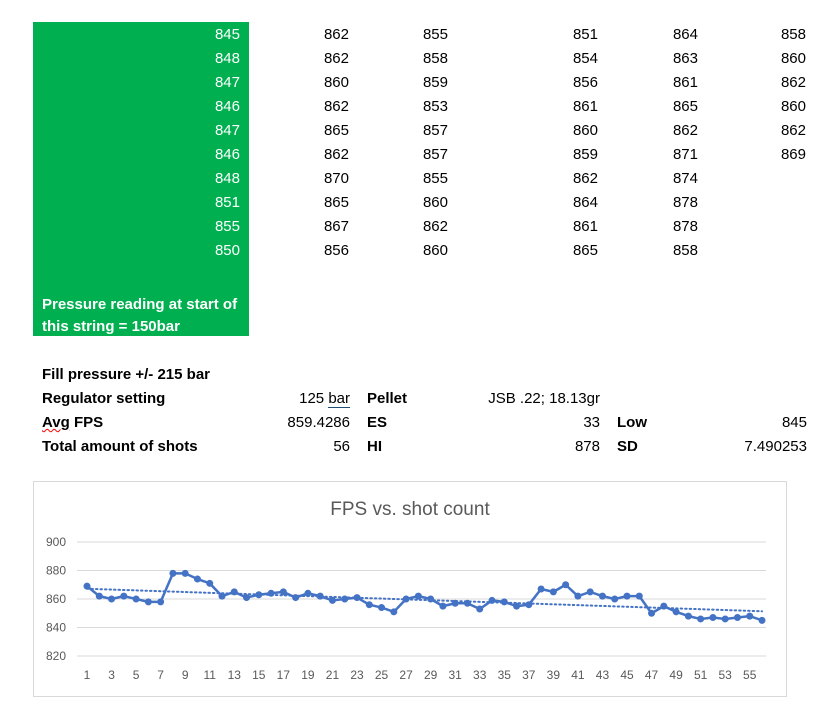 The image size is (839, 712). What do you see at coordinates (410, 509) in the screenshot?
I see `chart-title: FPS vs. shot count` at bounding box center [410, 509].